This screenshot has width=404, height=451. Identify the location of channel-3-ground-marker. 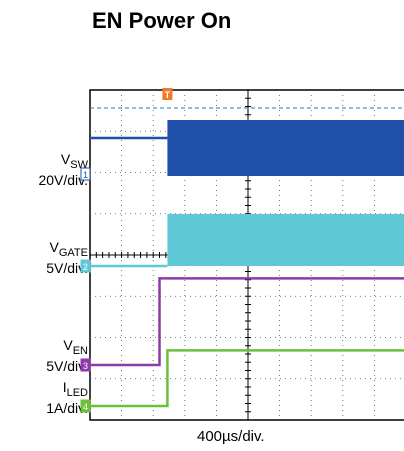
(85, 365).